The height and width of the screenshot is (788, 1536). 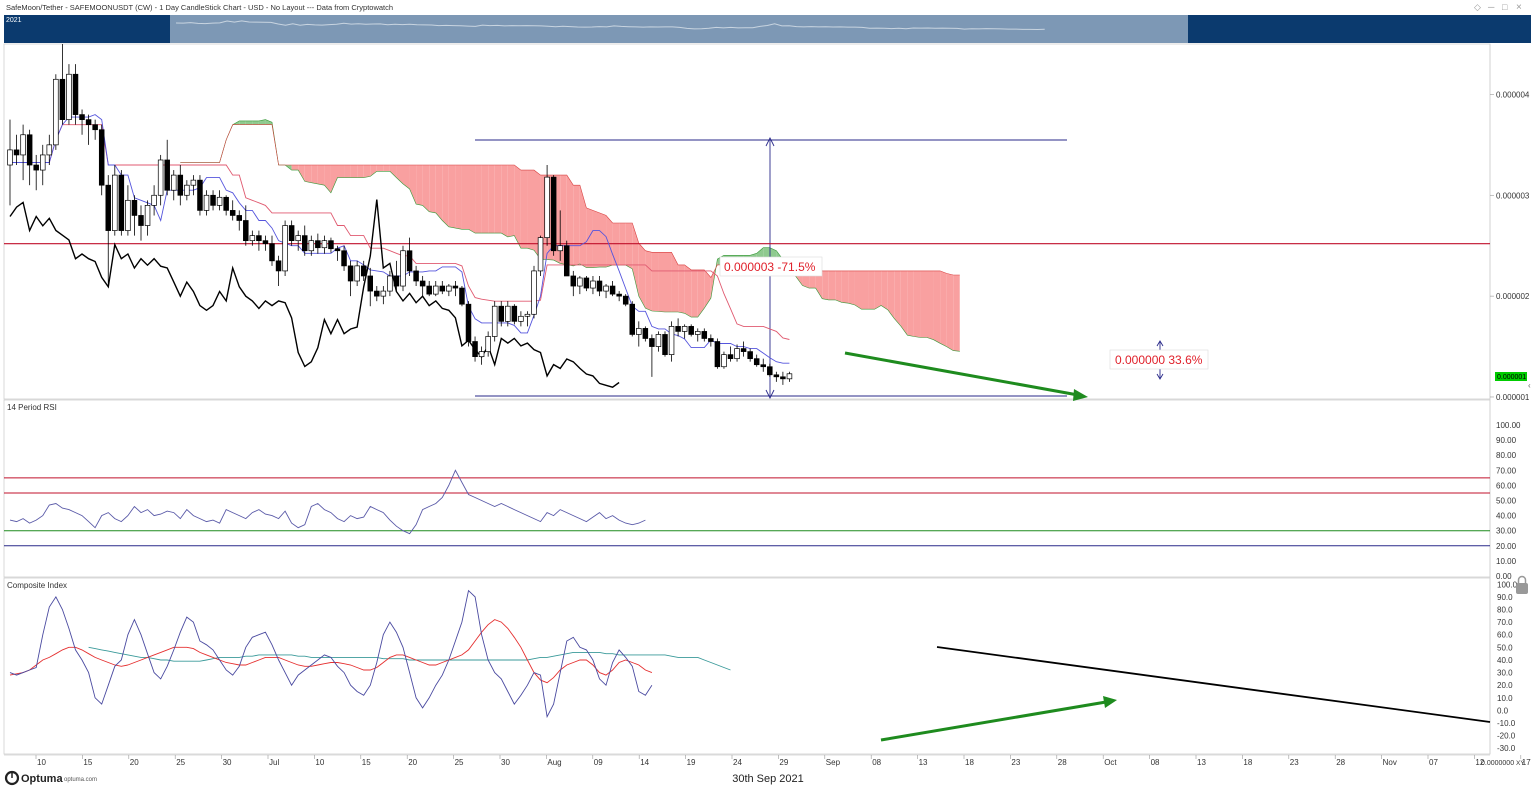 What do you see at coordinates (1529, 385) in the screenshot?
I see `collapse-axis-icon: ‹` at bounding box center [1529, 385].